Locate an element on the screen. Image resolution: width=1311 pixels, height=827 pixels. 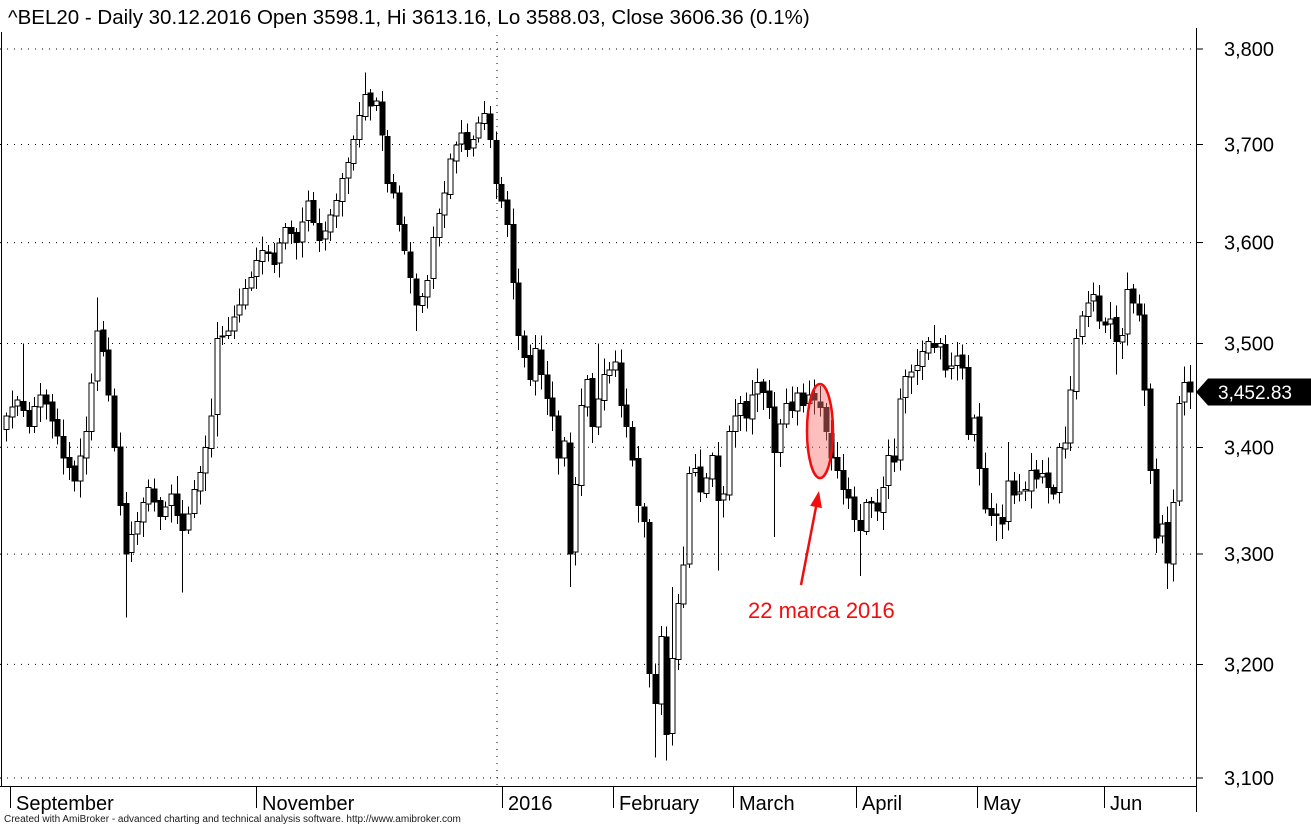
y-tick-label: 3,700 is located at coordinates (1249, 145).